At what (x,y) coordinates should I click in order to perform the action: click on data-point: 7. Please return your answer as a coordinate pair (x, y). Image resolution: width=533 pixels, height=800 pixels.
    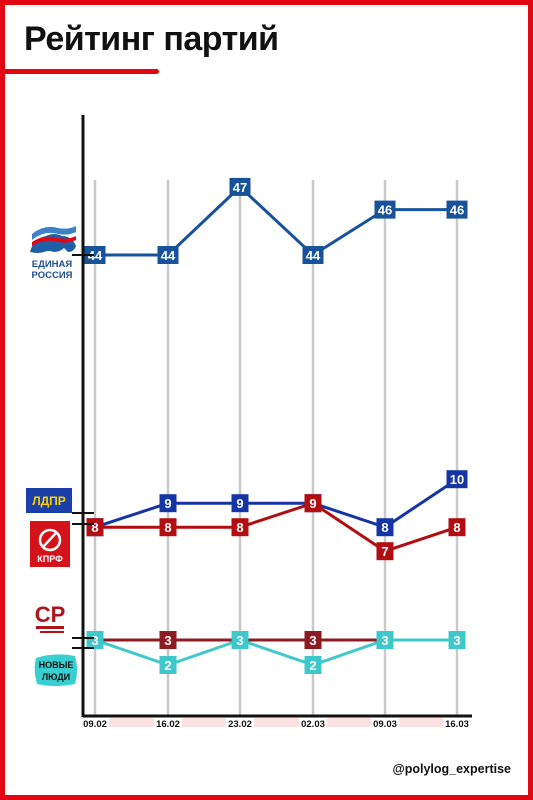
    Looking at the image, I should click on (385, 551).